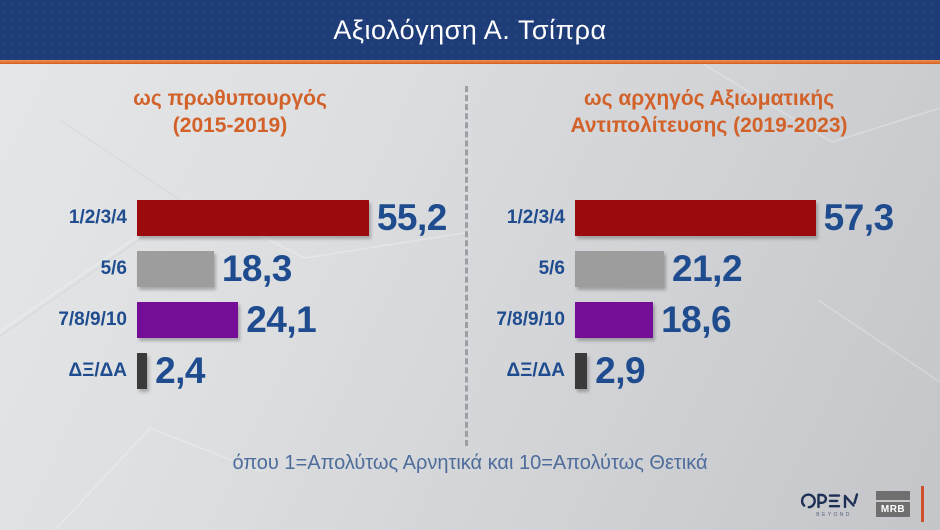 The image size is (940, 530). I want to click on value-label: 18,6, so click(696, 319).